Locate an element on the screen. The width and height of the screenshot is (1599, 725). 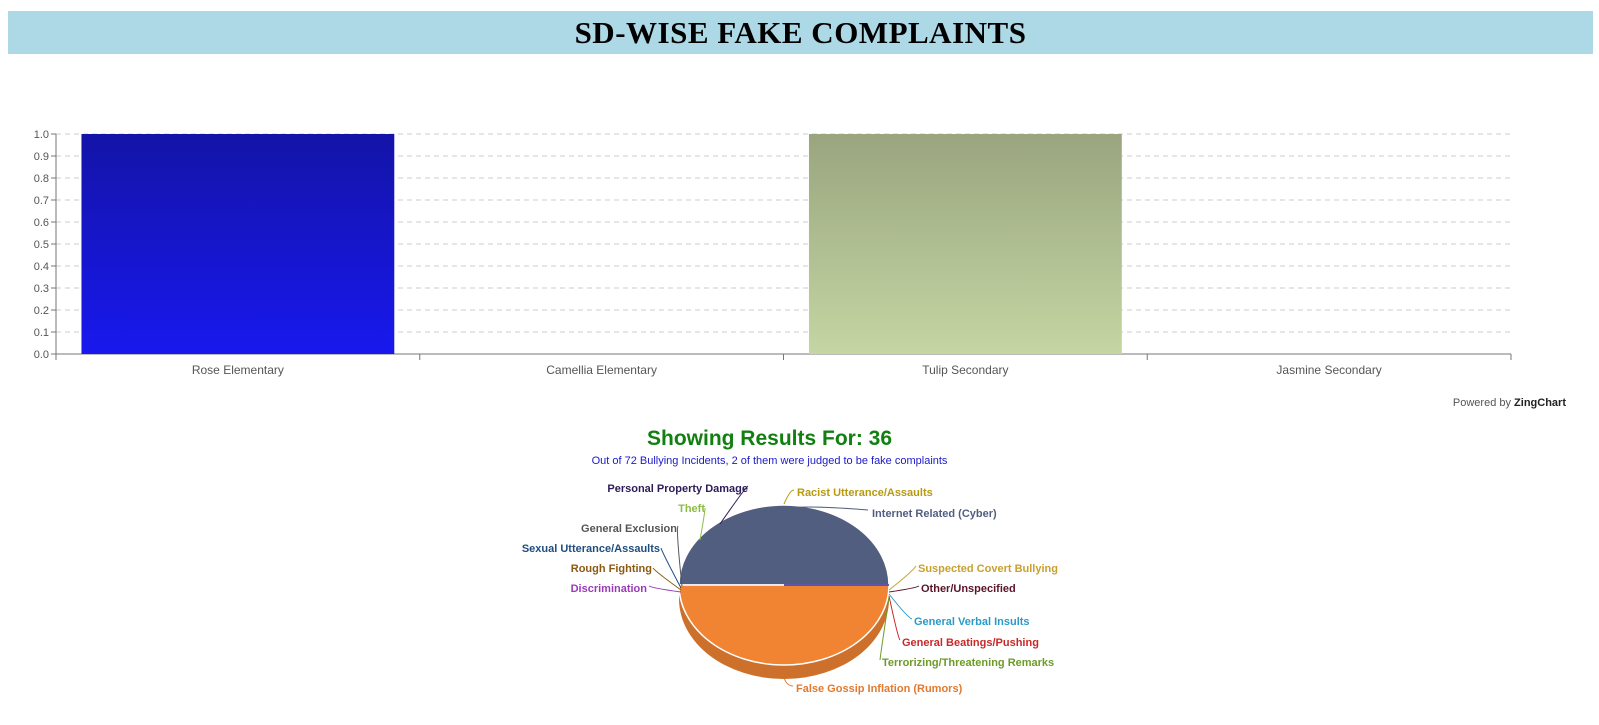
y-tick-label: 0.8 is located at coordinates (41, 179).